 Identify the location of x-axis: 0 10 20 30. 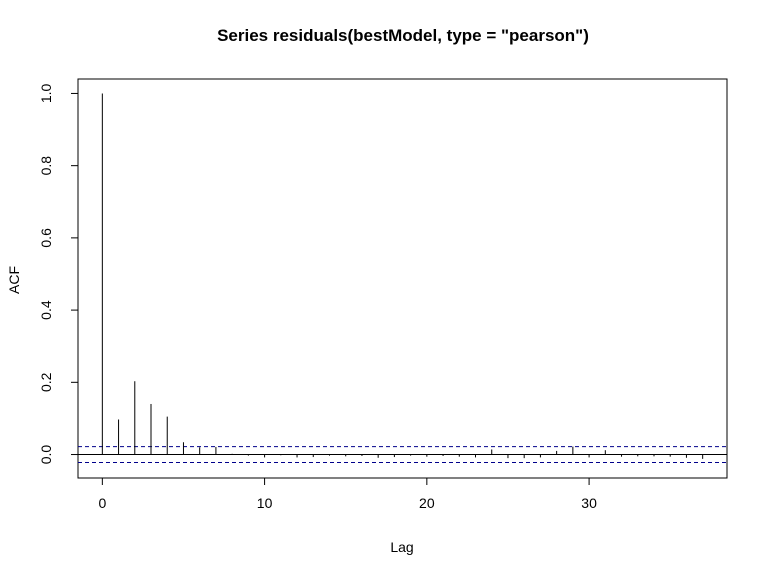
(347, 494).